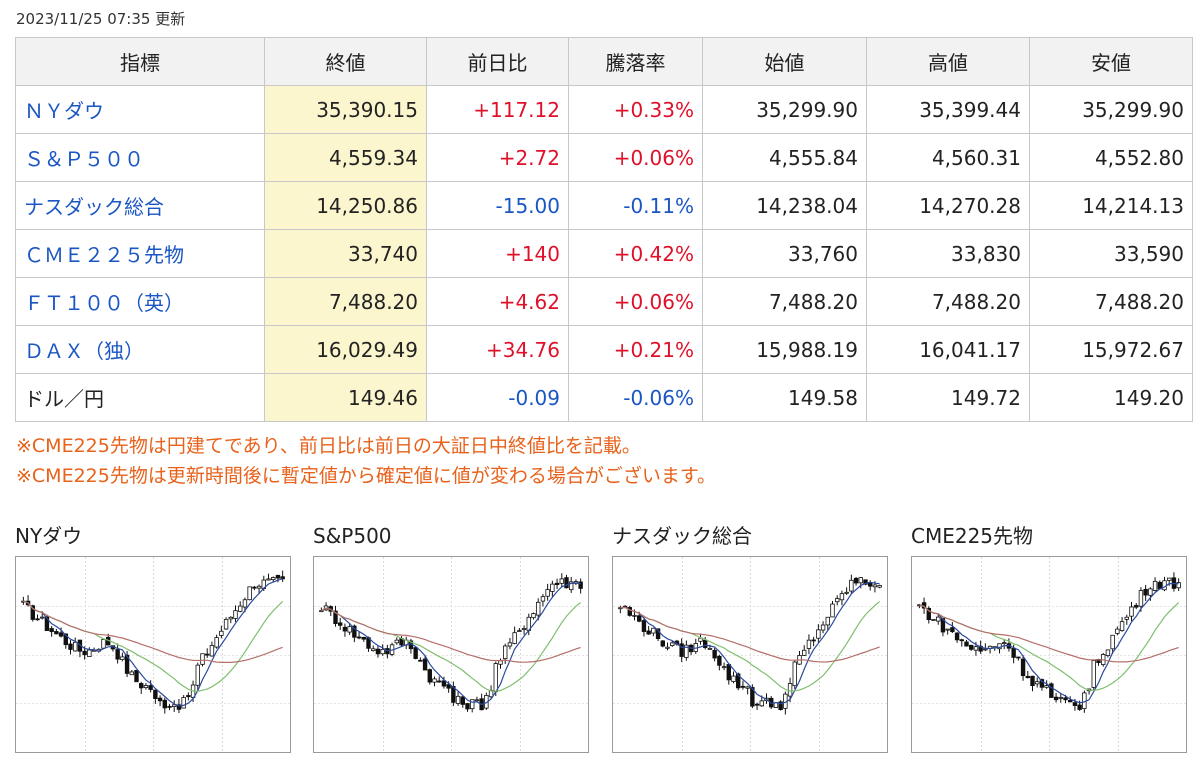 This screenshot has width=1200, height=763. I want to click on index-link: ＤＡＸ（独）, so click(84, 351).